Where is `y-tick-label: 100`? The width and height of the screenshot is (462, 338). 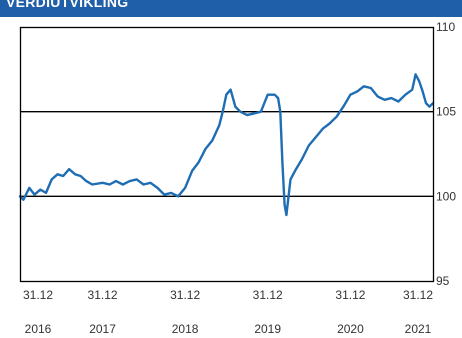 y-tick-label: 100 is located at coordinates (446, 196).